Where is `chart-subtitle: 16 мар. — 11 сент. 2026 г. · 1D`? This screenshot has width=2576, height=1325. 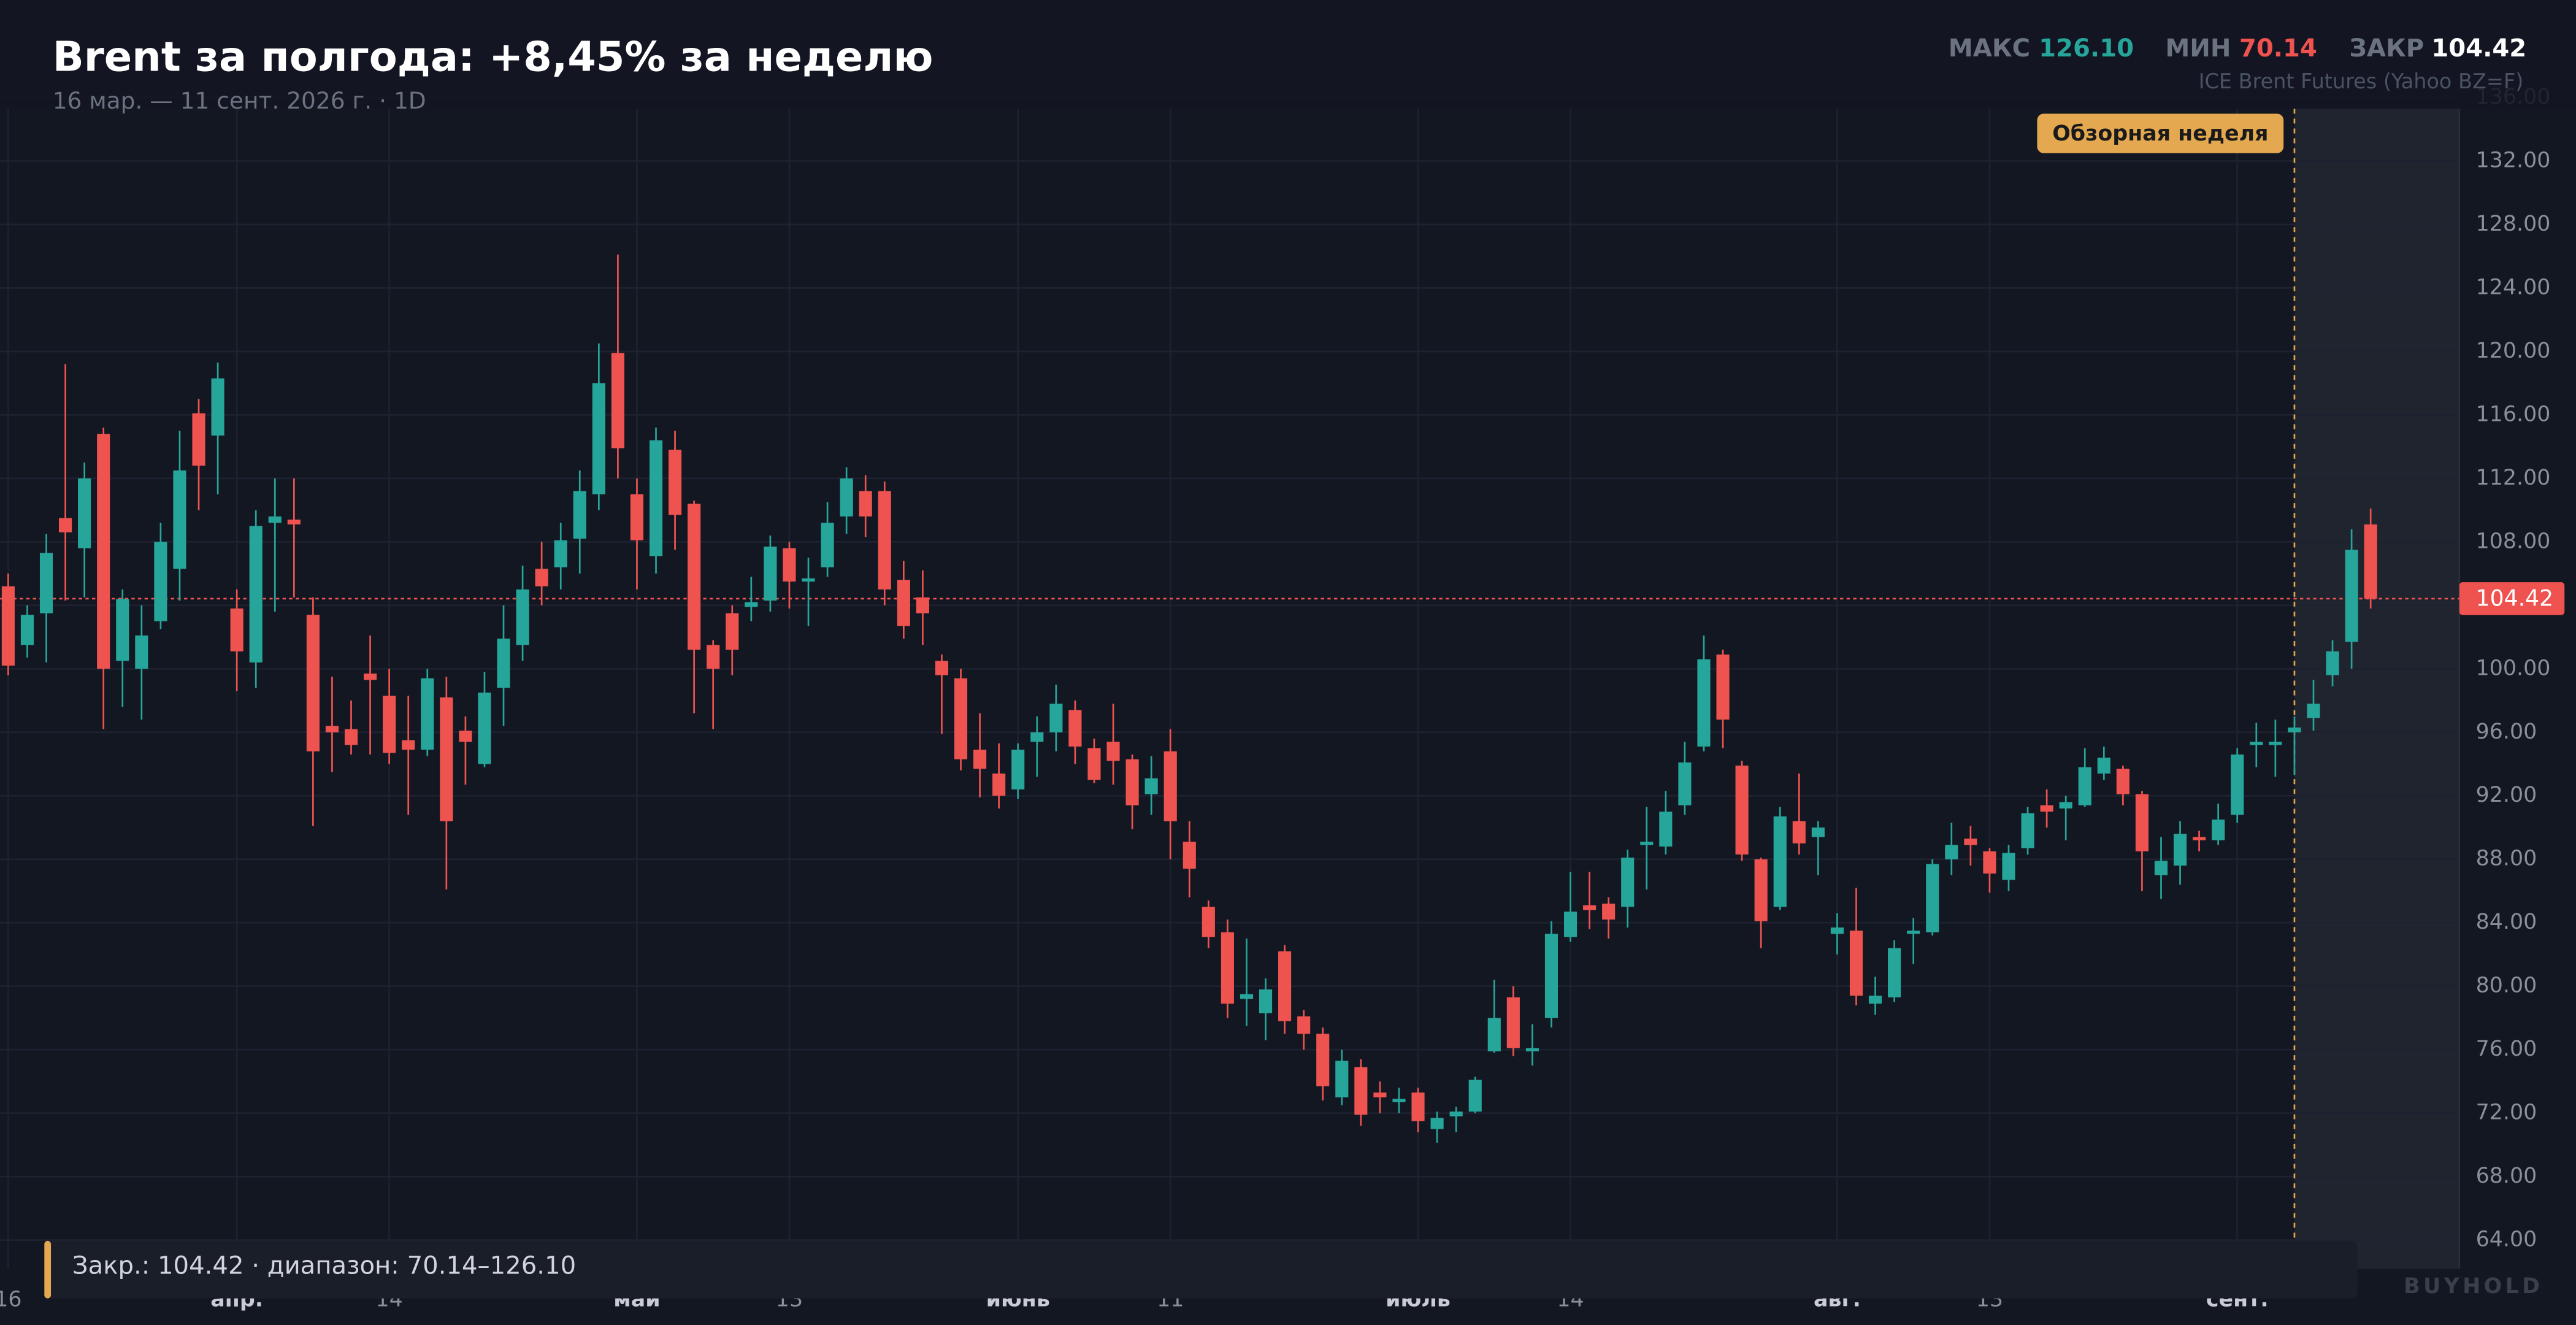 chart-subtitle: 16 мар. — 11 сент. 2026 г. · 1D is located at coordinates (239, 101).